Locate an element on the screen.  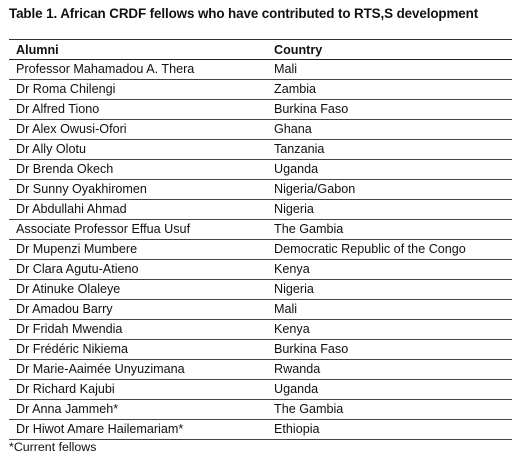
alumni-cell: Dr Anna Jammeh* is located at coordinates (138, 409).